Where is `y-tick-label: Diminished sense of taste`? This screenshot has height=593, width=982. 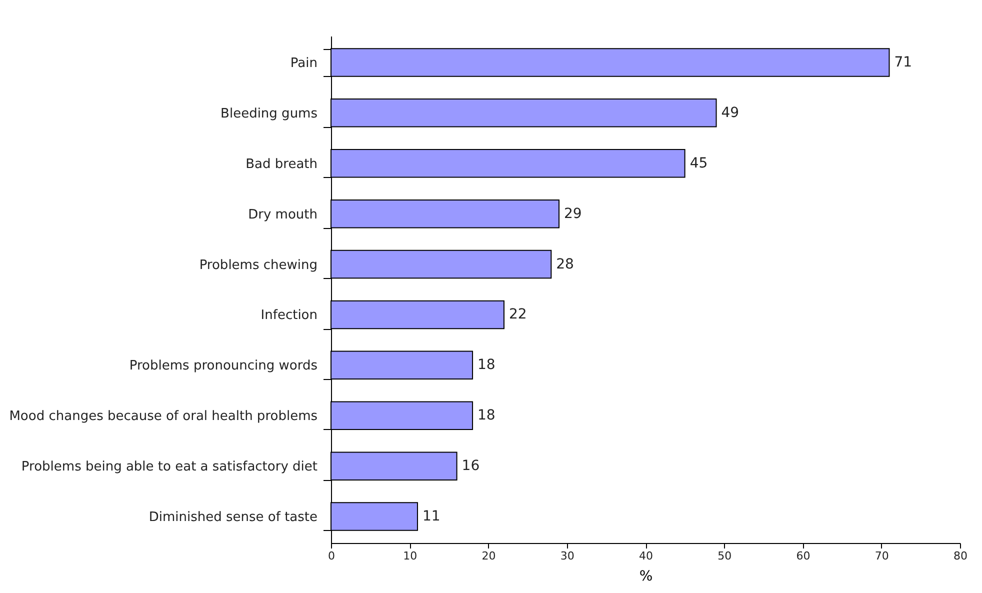
y-tick-label: Diminished sense of taste is located at coordinates (233, 518).